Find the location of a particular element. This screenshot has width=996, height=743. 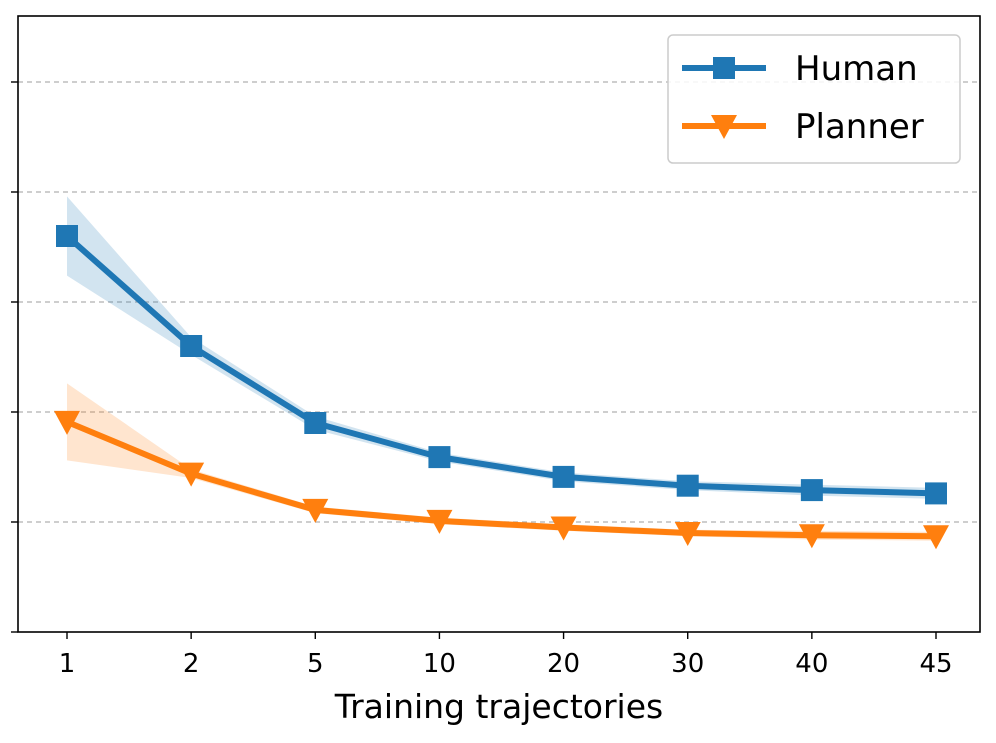

x-tick-label: 2 is located at coordinates (191, 664).